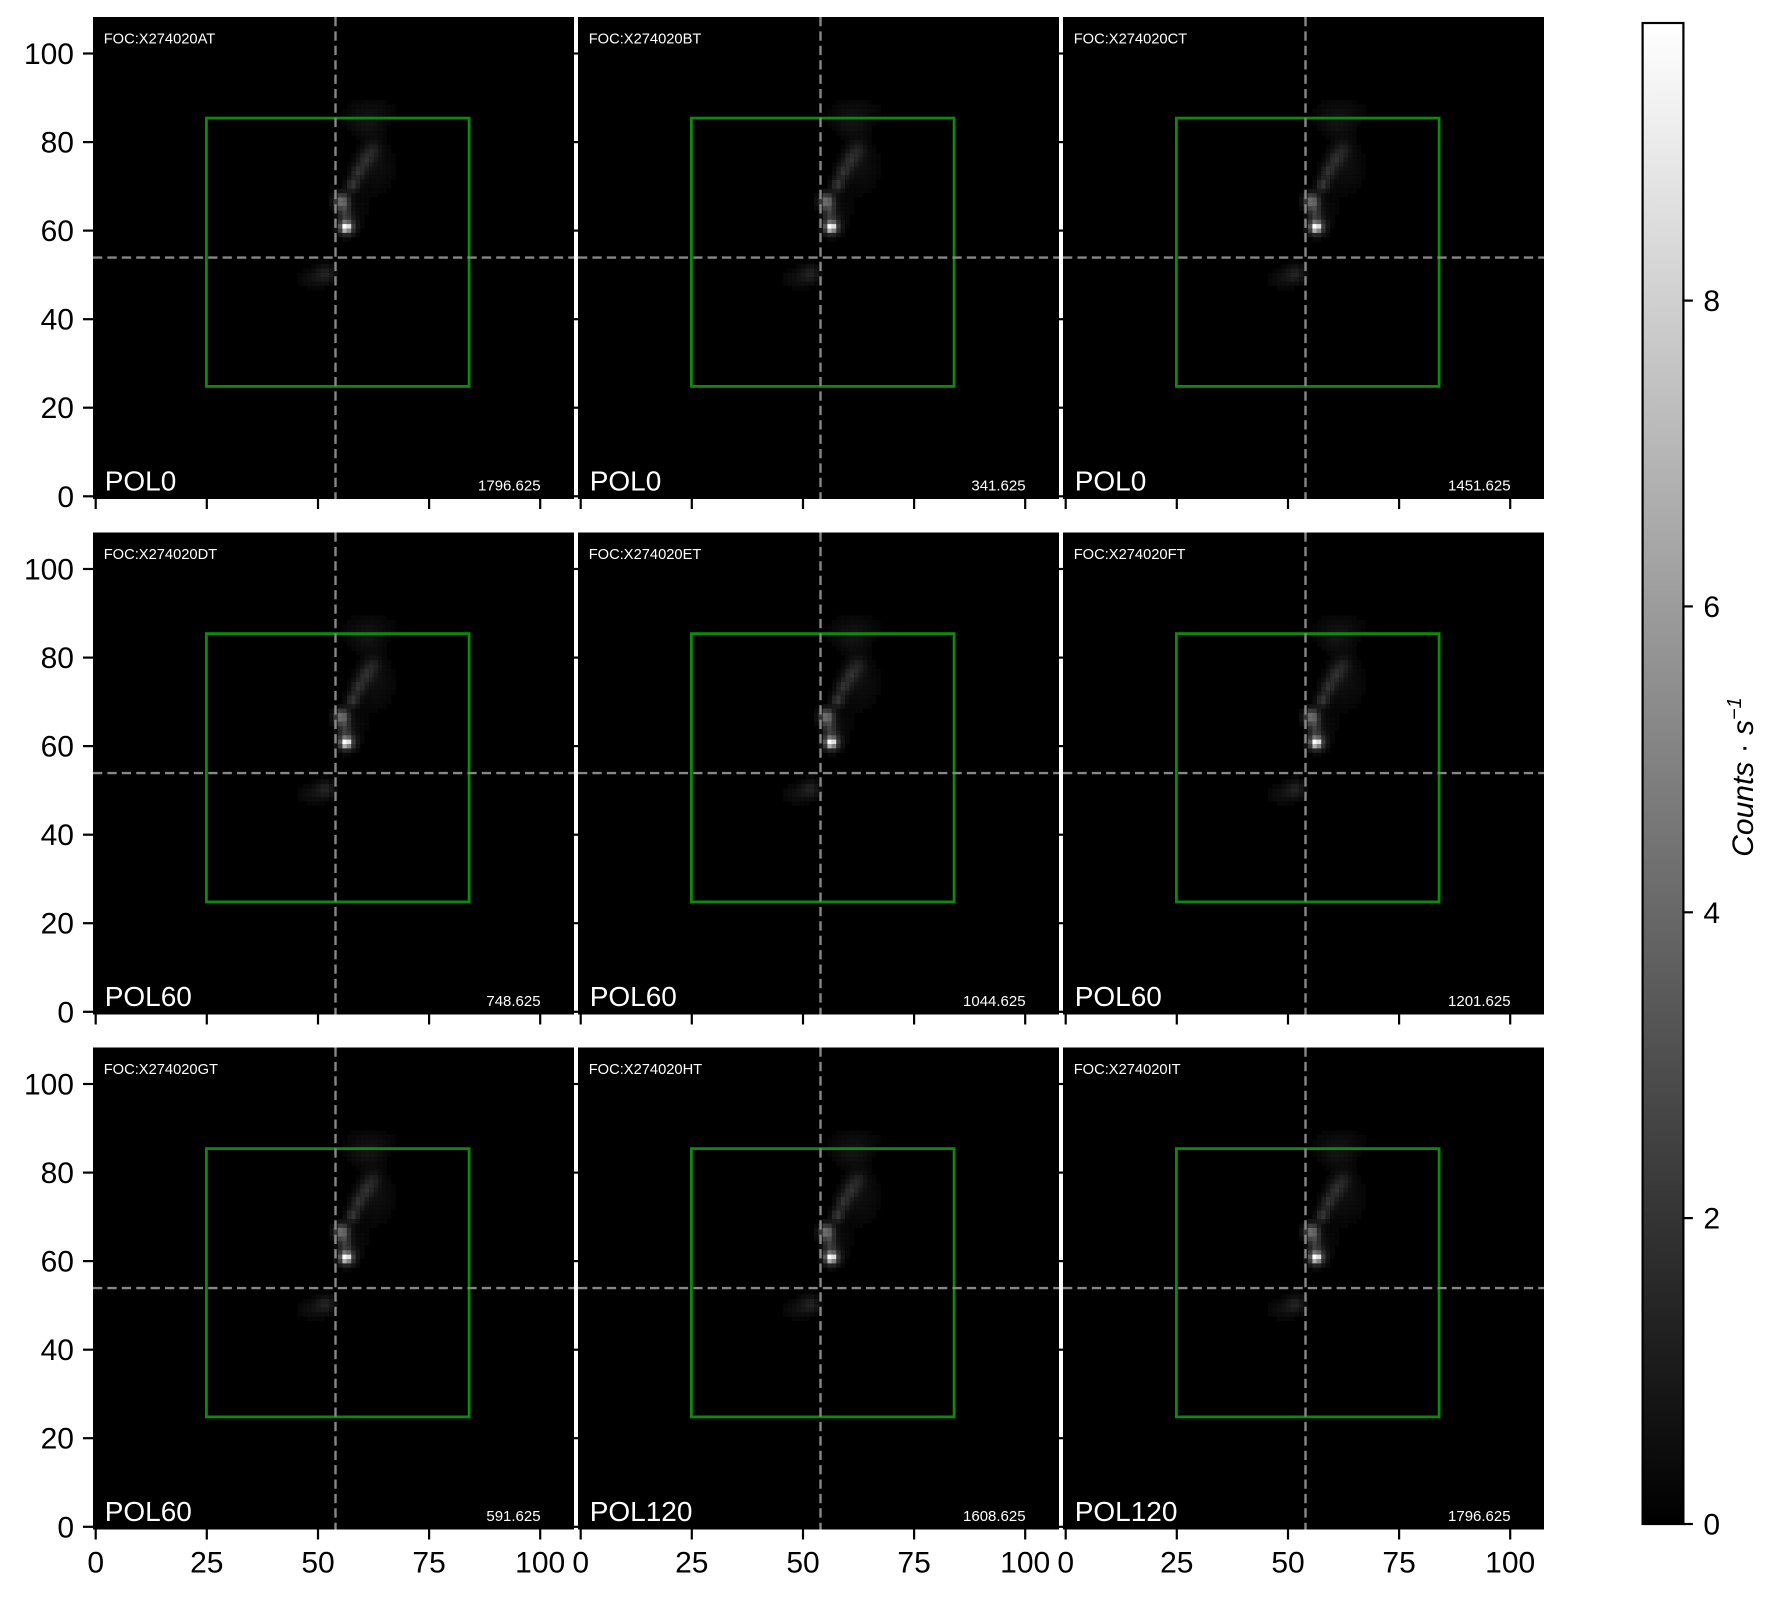 This screenshot has height=1602, width=1780. Describe the element at coordinates (1127, 1070) in the screenshot. I see `svg-text: FOC:X274020IT` at that location.